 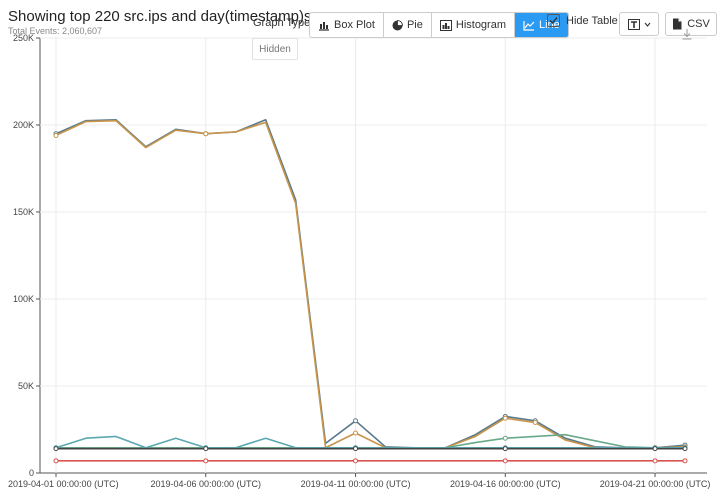 I want to click on y-tick-label: 0, so click(x=31, y=473).